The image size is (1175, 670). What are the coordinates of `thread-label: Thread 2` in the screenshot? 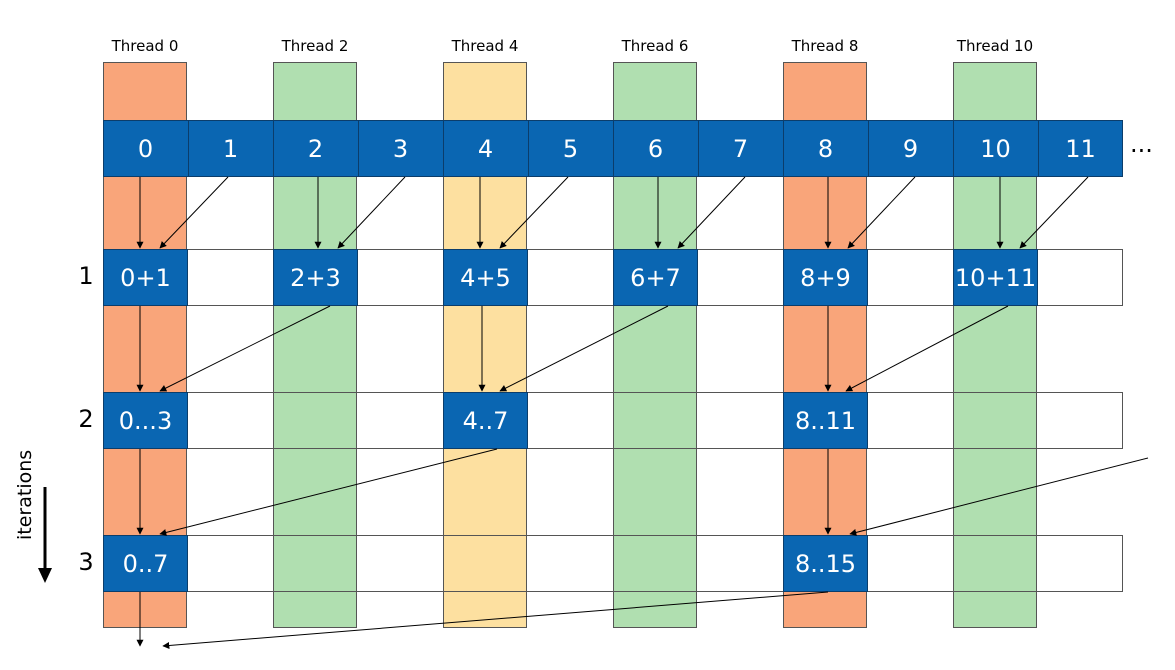 It's located at (315, 46).